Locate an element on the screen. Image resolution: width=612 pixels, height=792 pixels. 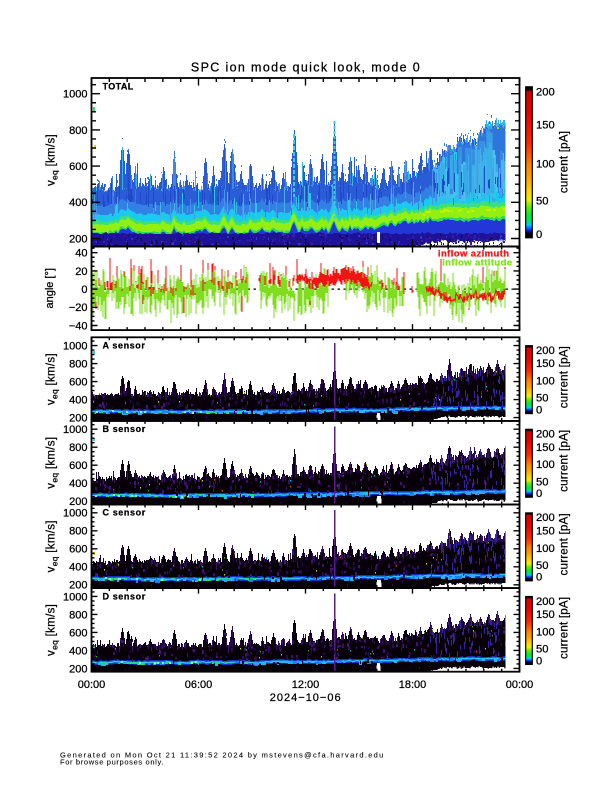
svg-text: 12:00 is located at coordinates (306, 685).